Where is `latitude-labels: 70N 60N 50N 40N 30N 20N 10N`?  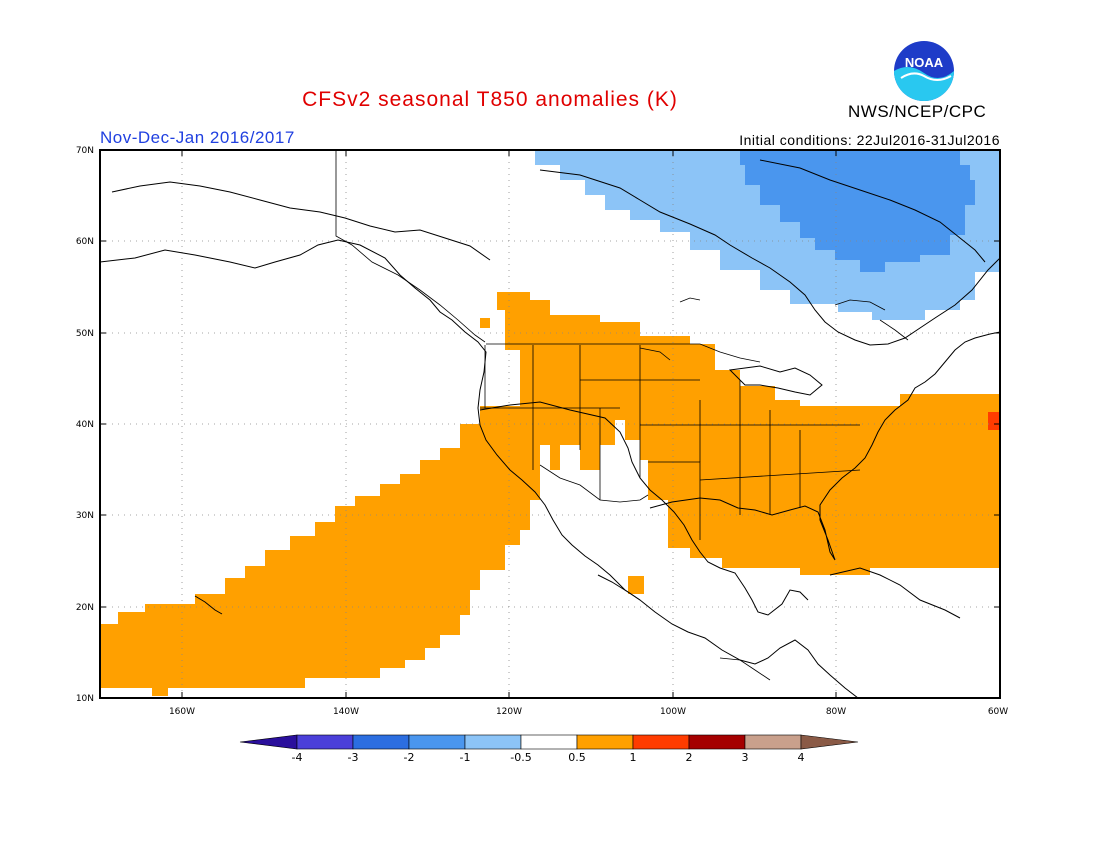
latitude-labels: 70N 60N 50N 40N 30N 20N 10N is located at coordinates (85, 425).